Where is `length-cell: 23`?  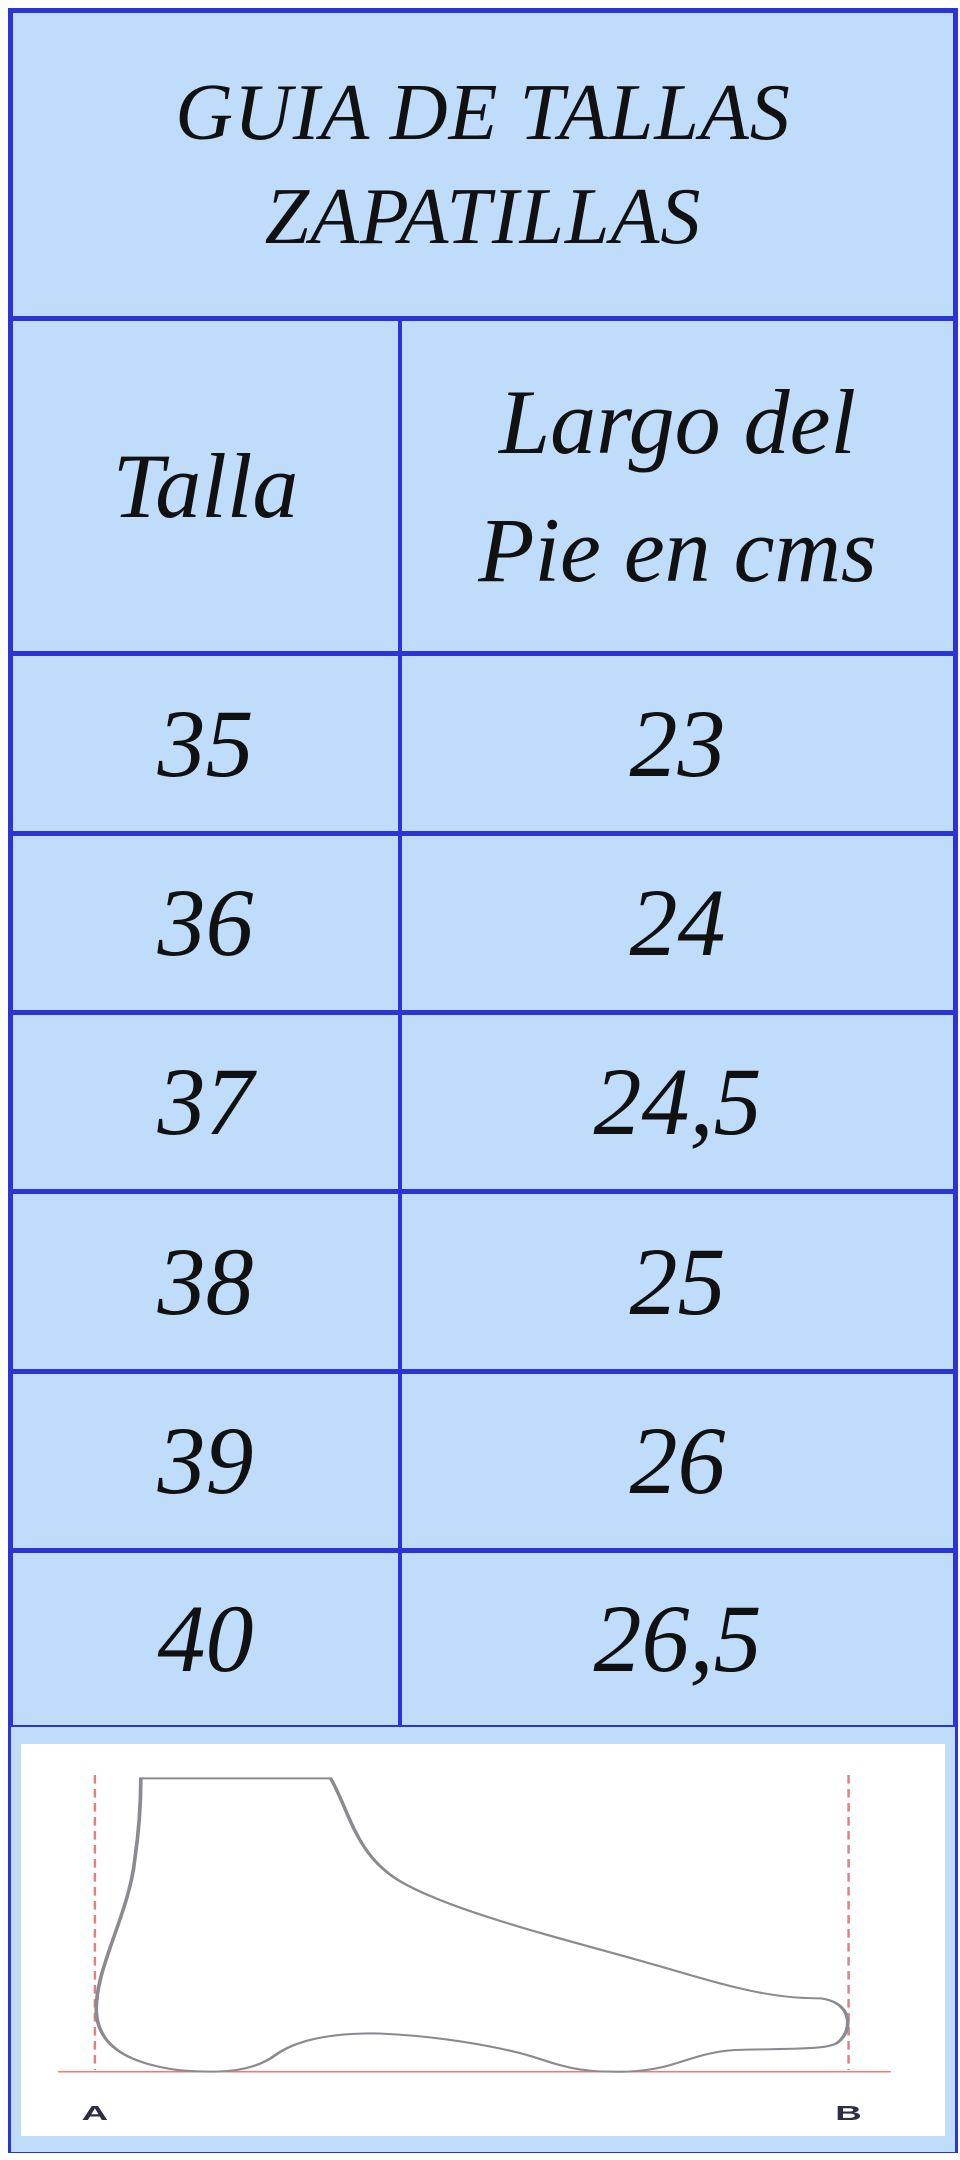
length-cell: 23 is located at coordinates (677, 743).